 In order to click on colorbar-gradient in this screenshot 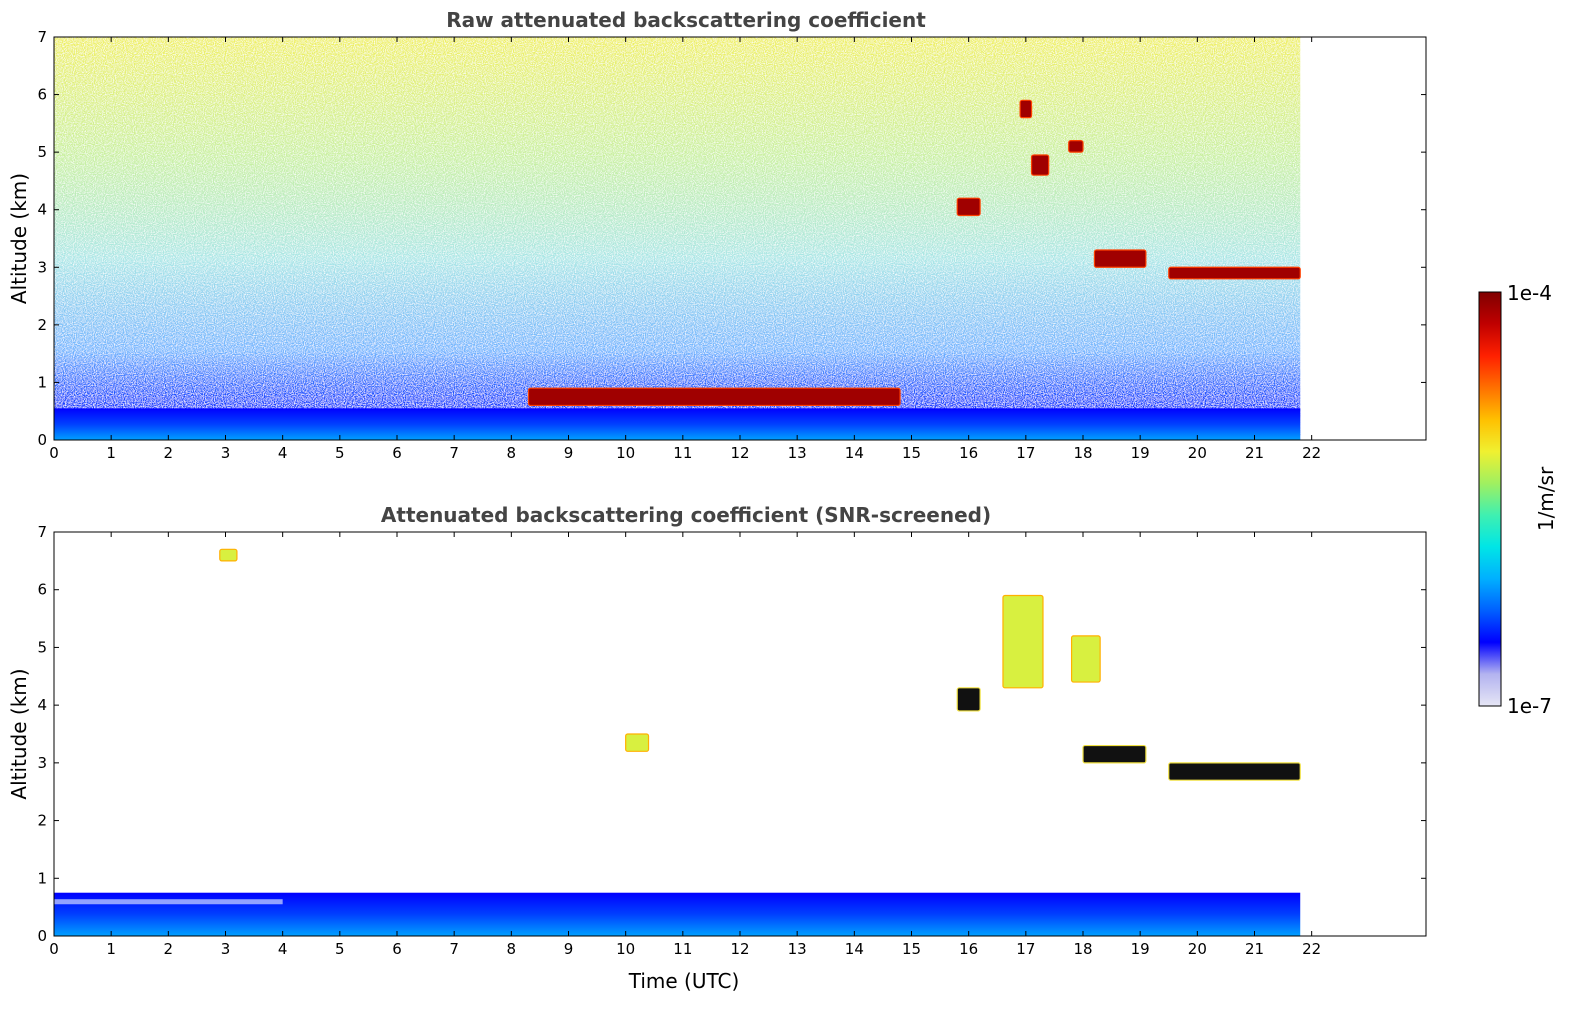, I will do `click(1490, 499)`.